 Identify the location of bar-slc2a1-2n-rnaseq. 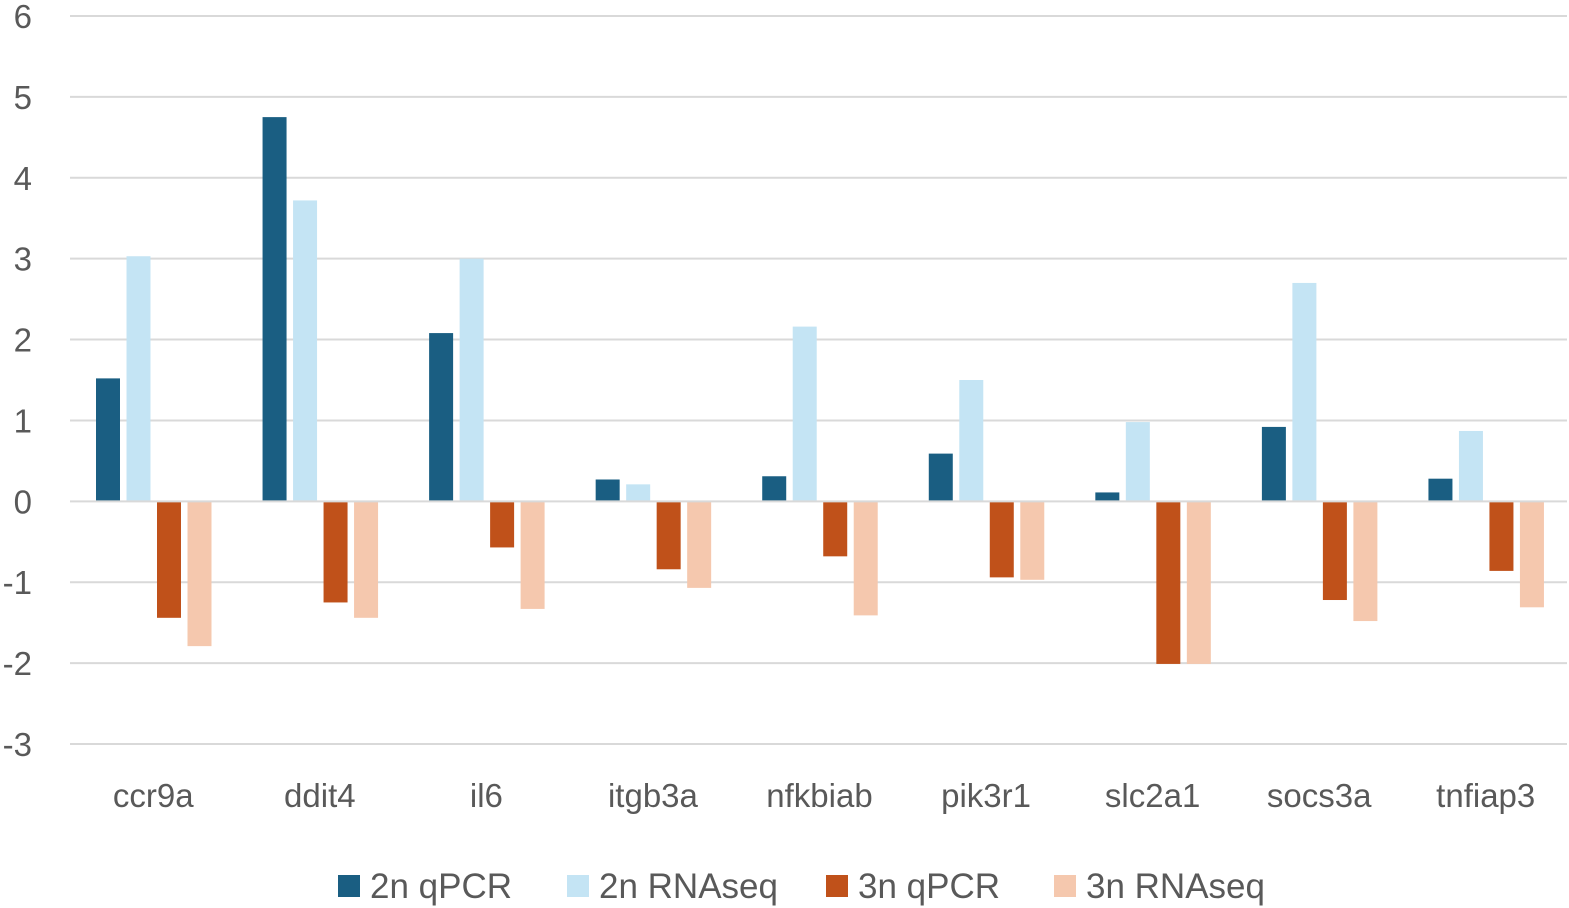
(1137, 462).